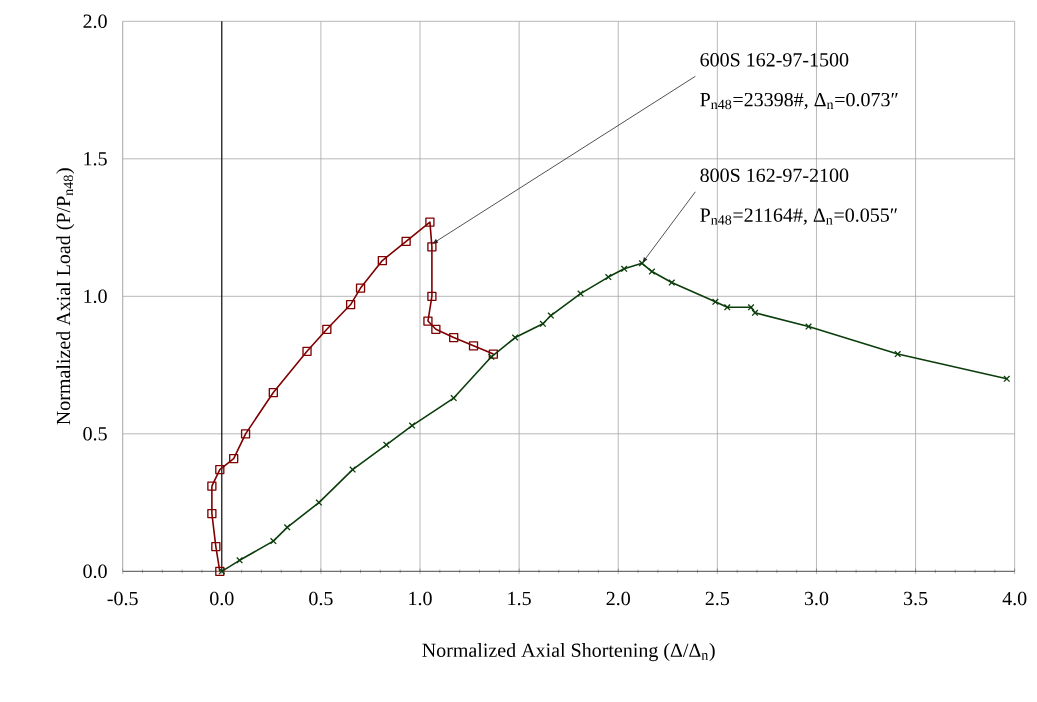  Describe the element at coordinates (95, 159) in the screenshot. I see `y-tick-label: 1.5` at that location.